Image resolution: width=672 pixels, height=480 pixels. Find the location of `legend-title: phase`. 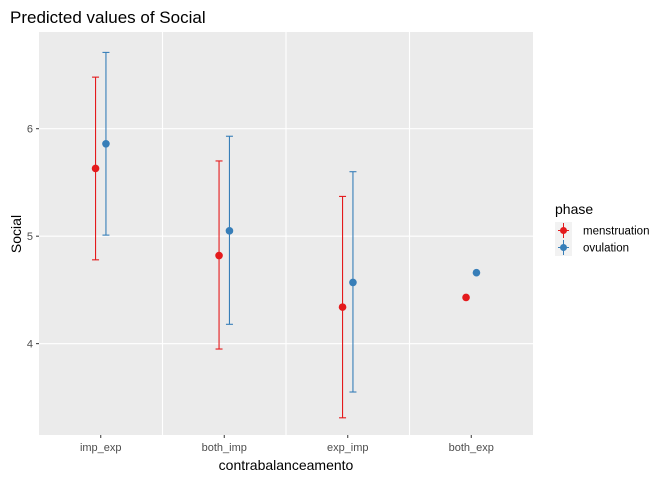

legend-title: phase is located at coordinates (574, 209).